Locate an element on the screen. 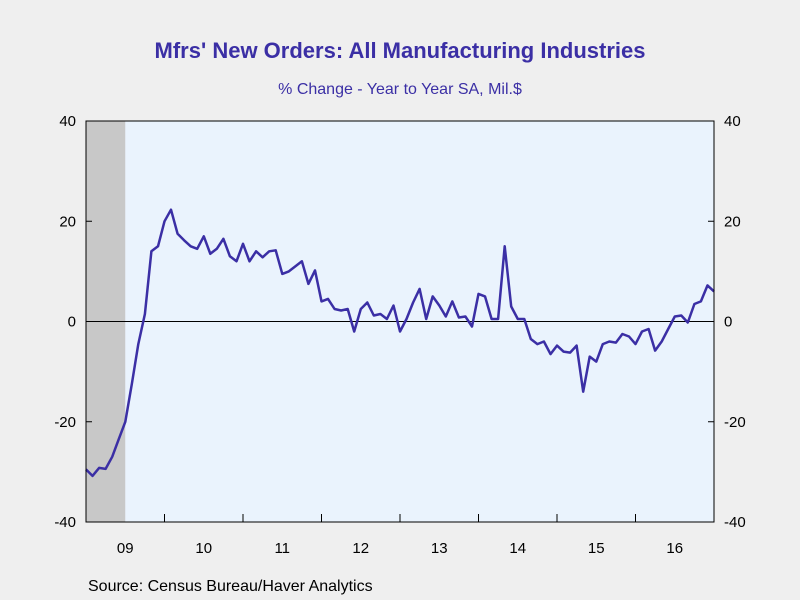 The image size is (800, 600). x-tick-label: 13 is located at coordinates (439, 548).